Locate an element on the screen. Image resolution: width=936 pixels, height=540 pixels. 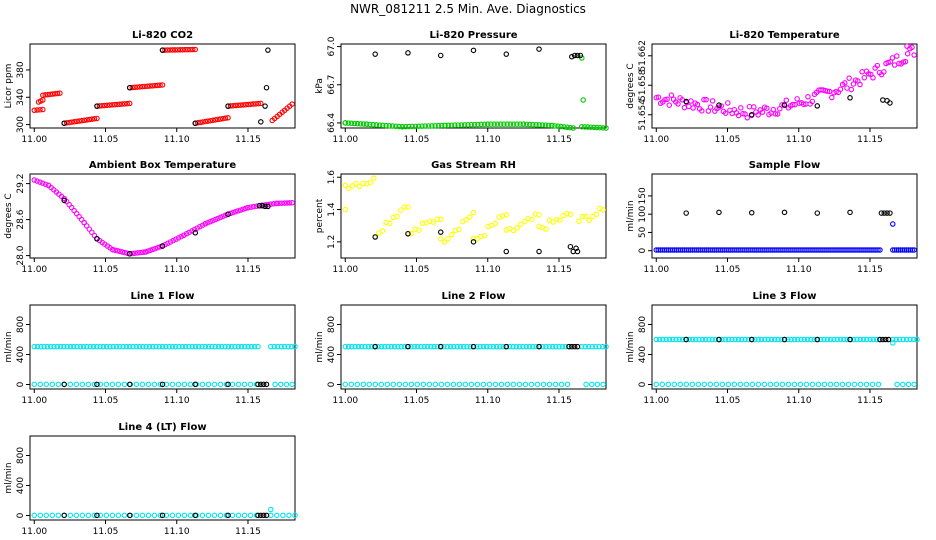
chart-title: Line 4 (LT) Flow is located at coordinates (162, 427).